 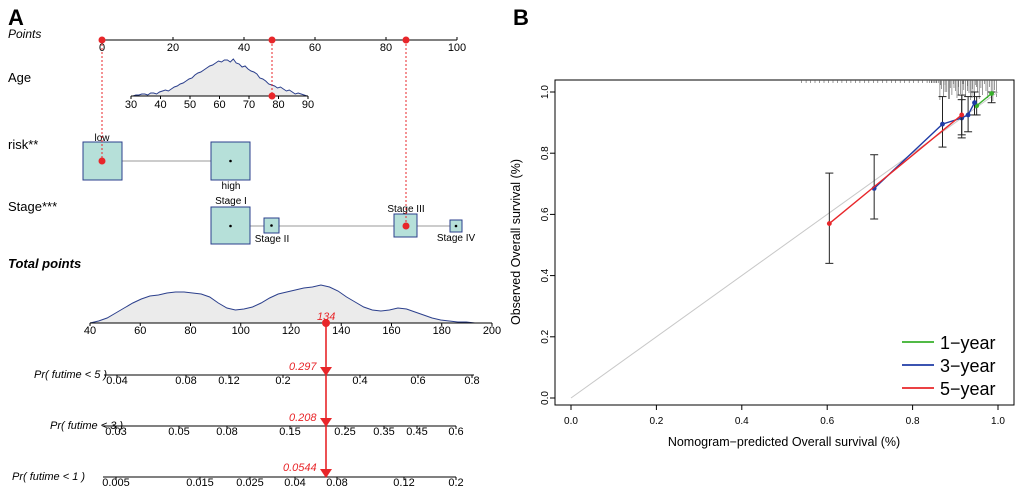 What do you see at coordinates (231, 186) in the screenshot?
I see `risk-high-text: high` at bounding box center [231, 186].